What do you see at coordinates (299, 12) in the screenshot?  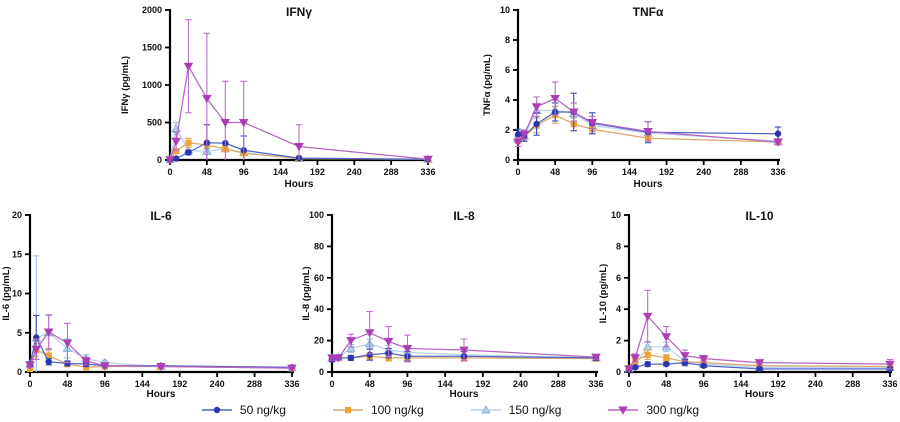 I see `chart-title: IFNγ` at bounding box center [299, 12].